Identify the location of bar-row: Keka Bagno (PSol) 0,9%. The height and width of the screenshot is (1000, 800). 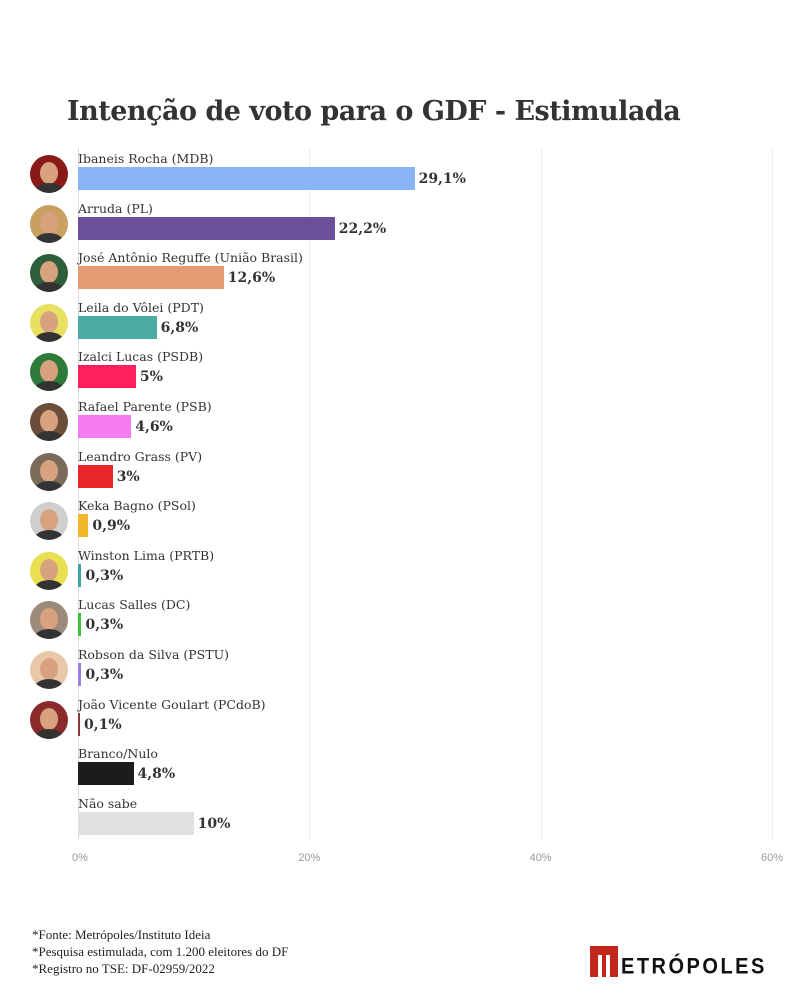
(400, 522).